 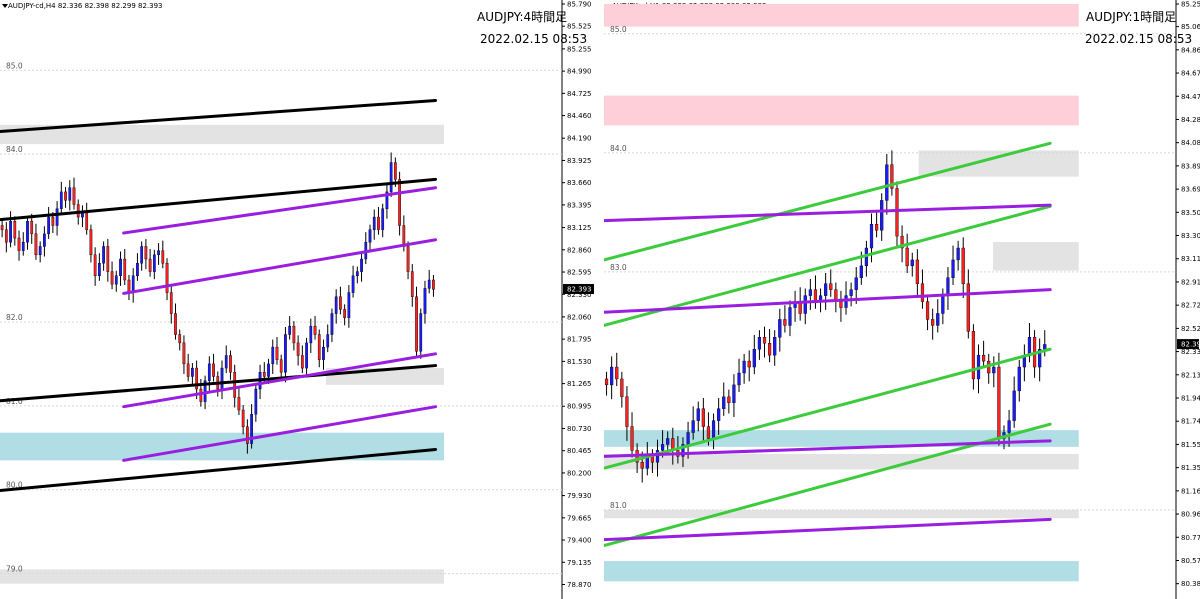 What do you see at coordinates (1190, 259) in the screenshot?
I see `axis-tick-label: 83.110` at bounding box center [1190, 259].